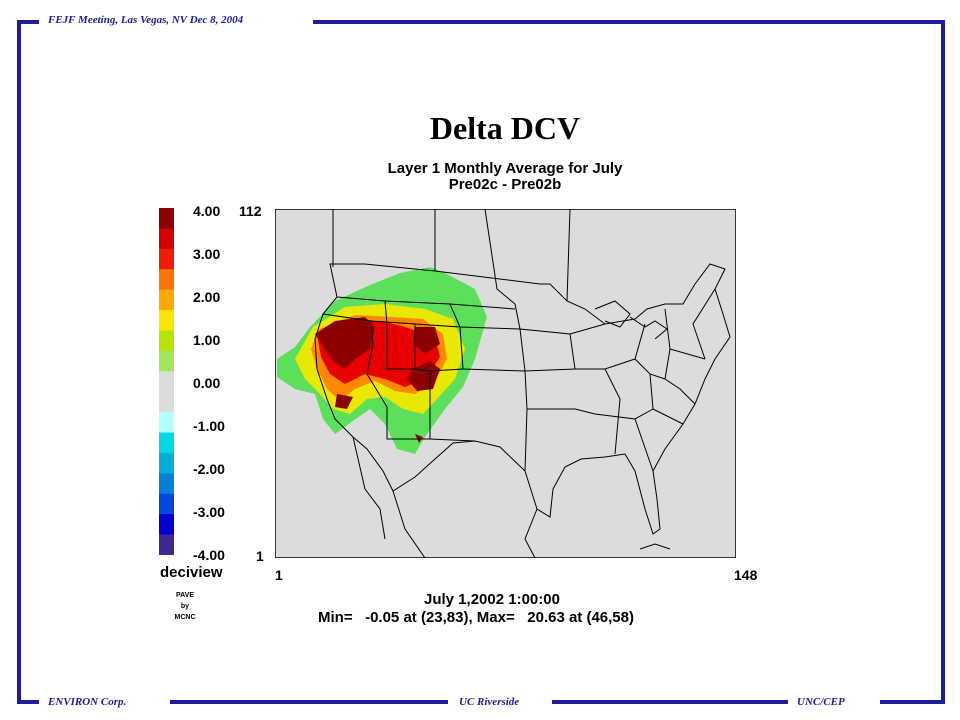 The image size is (960, 720). Describe the element at coordinates (250, 211) in the screenshot. I see `grid-y-max: 112` at that location.